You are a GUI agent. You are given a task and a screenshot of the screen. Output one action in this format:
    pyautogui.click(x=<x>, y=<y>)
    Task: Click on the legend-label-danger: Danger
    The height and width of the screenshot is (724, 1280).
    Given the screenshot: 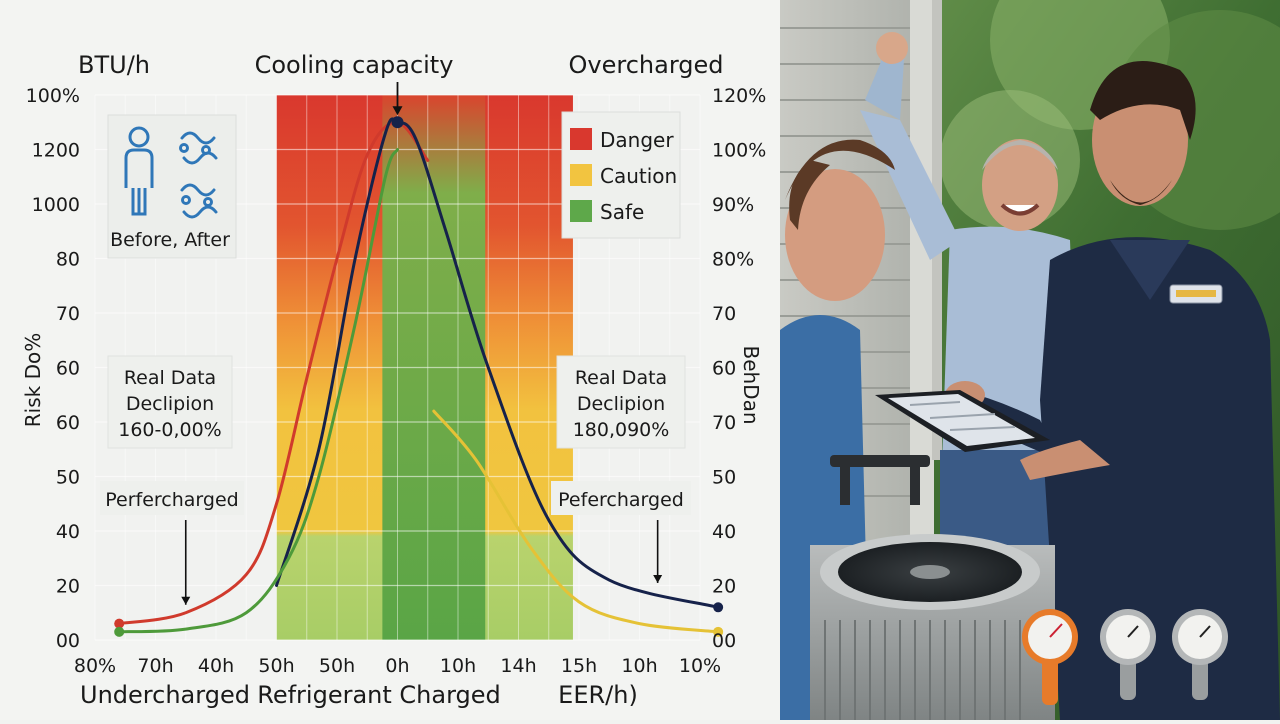 What is the action you would take?
    pyautogui.click(x=637, y=140)
    